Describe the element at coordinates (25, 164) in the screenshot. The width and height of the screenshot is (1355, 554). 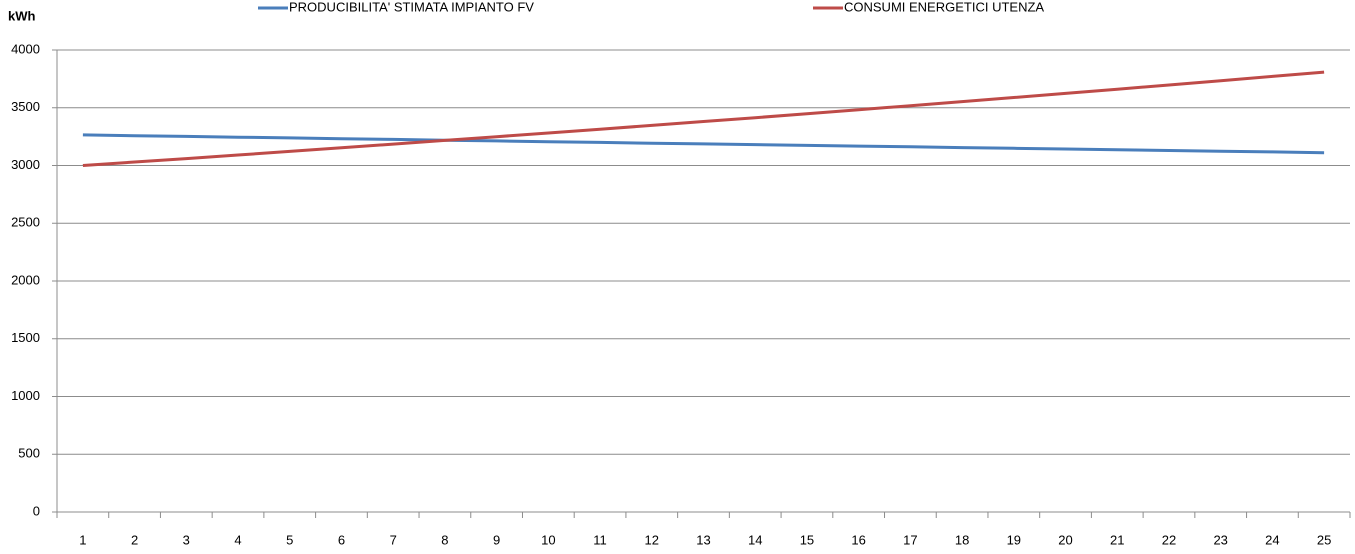
I see `y-tick-label: 3000` at that location.